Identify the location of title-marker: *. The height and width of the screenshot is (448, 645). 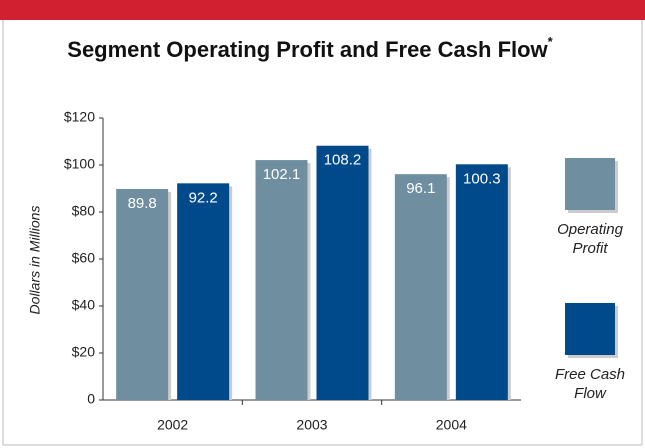
(551, 41).